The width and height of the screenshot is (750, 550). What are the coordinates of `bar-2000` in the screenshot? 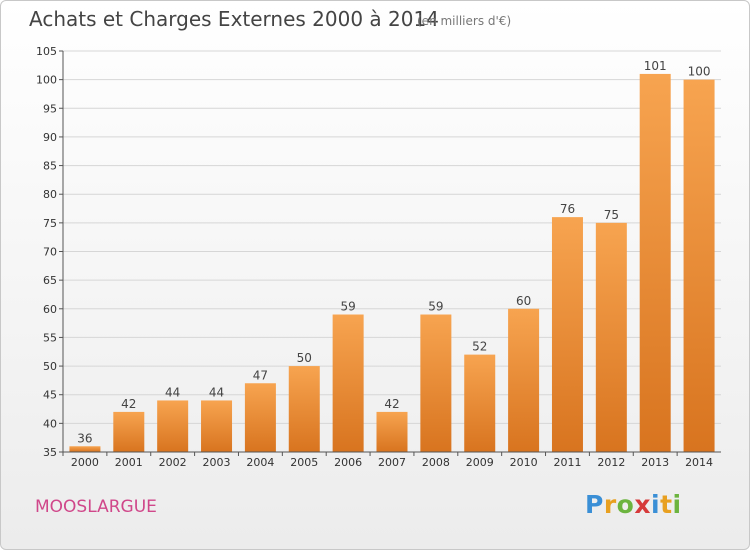 It's located at (85, 449).